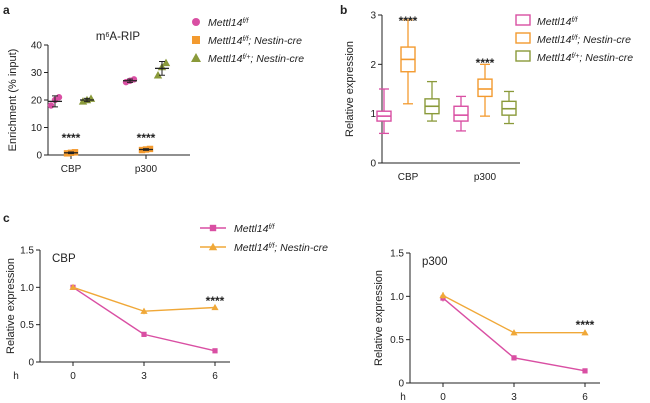 This screenshot has width=650, height=403. What do you see at coordinates (373, 65) in the screenshot?
I see `y-tick-label: 2` at bounding box center [373, 65].